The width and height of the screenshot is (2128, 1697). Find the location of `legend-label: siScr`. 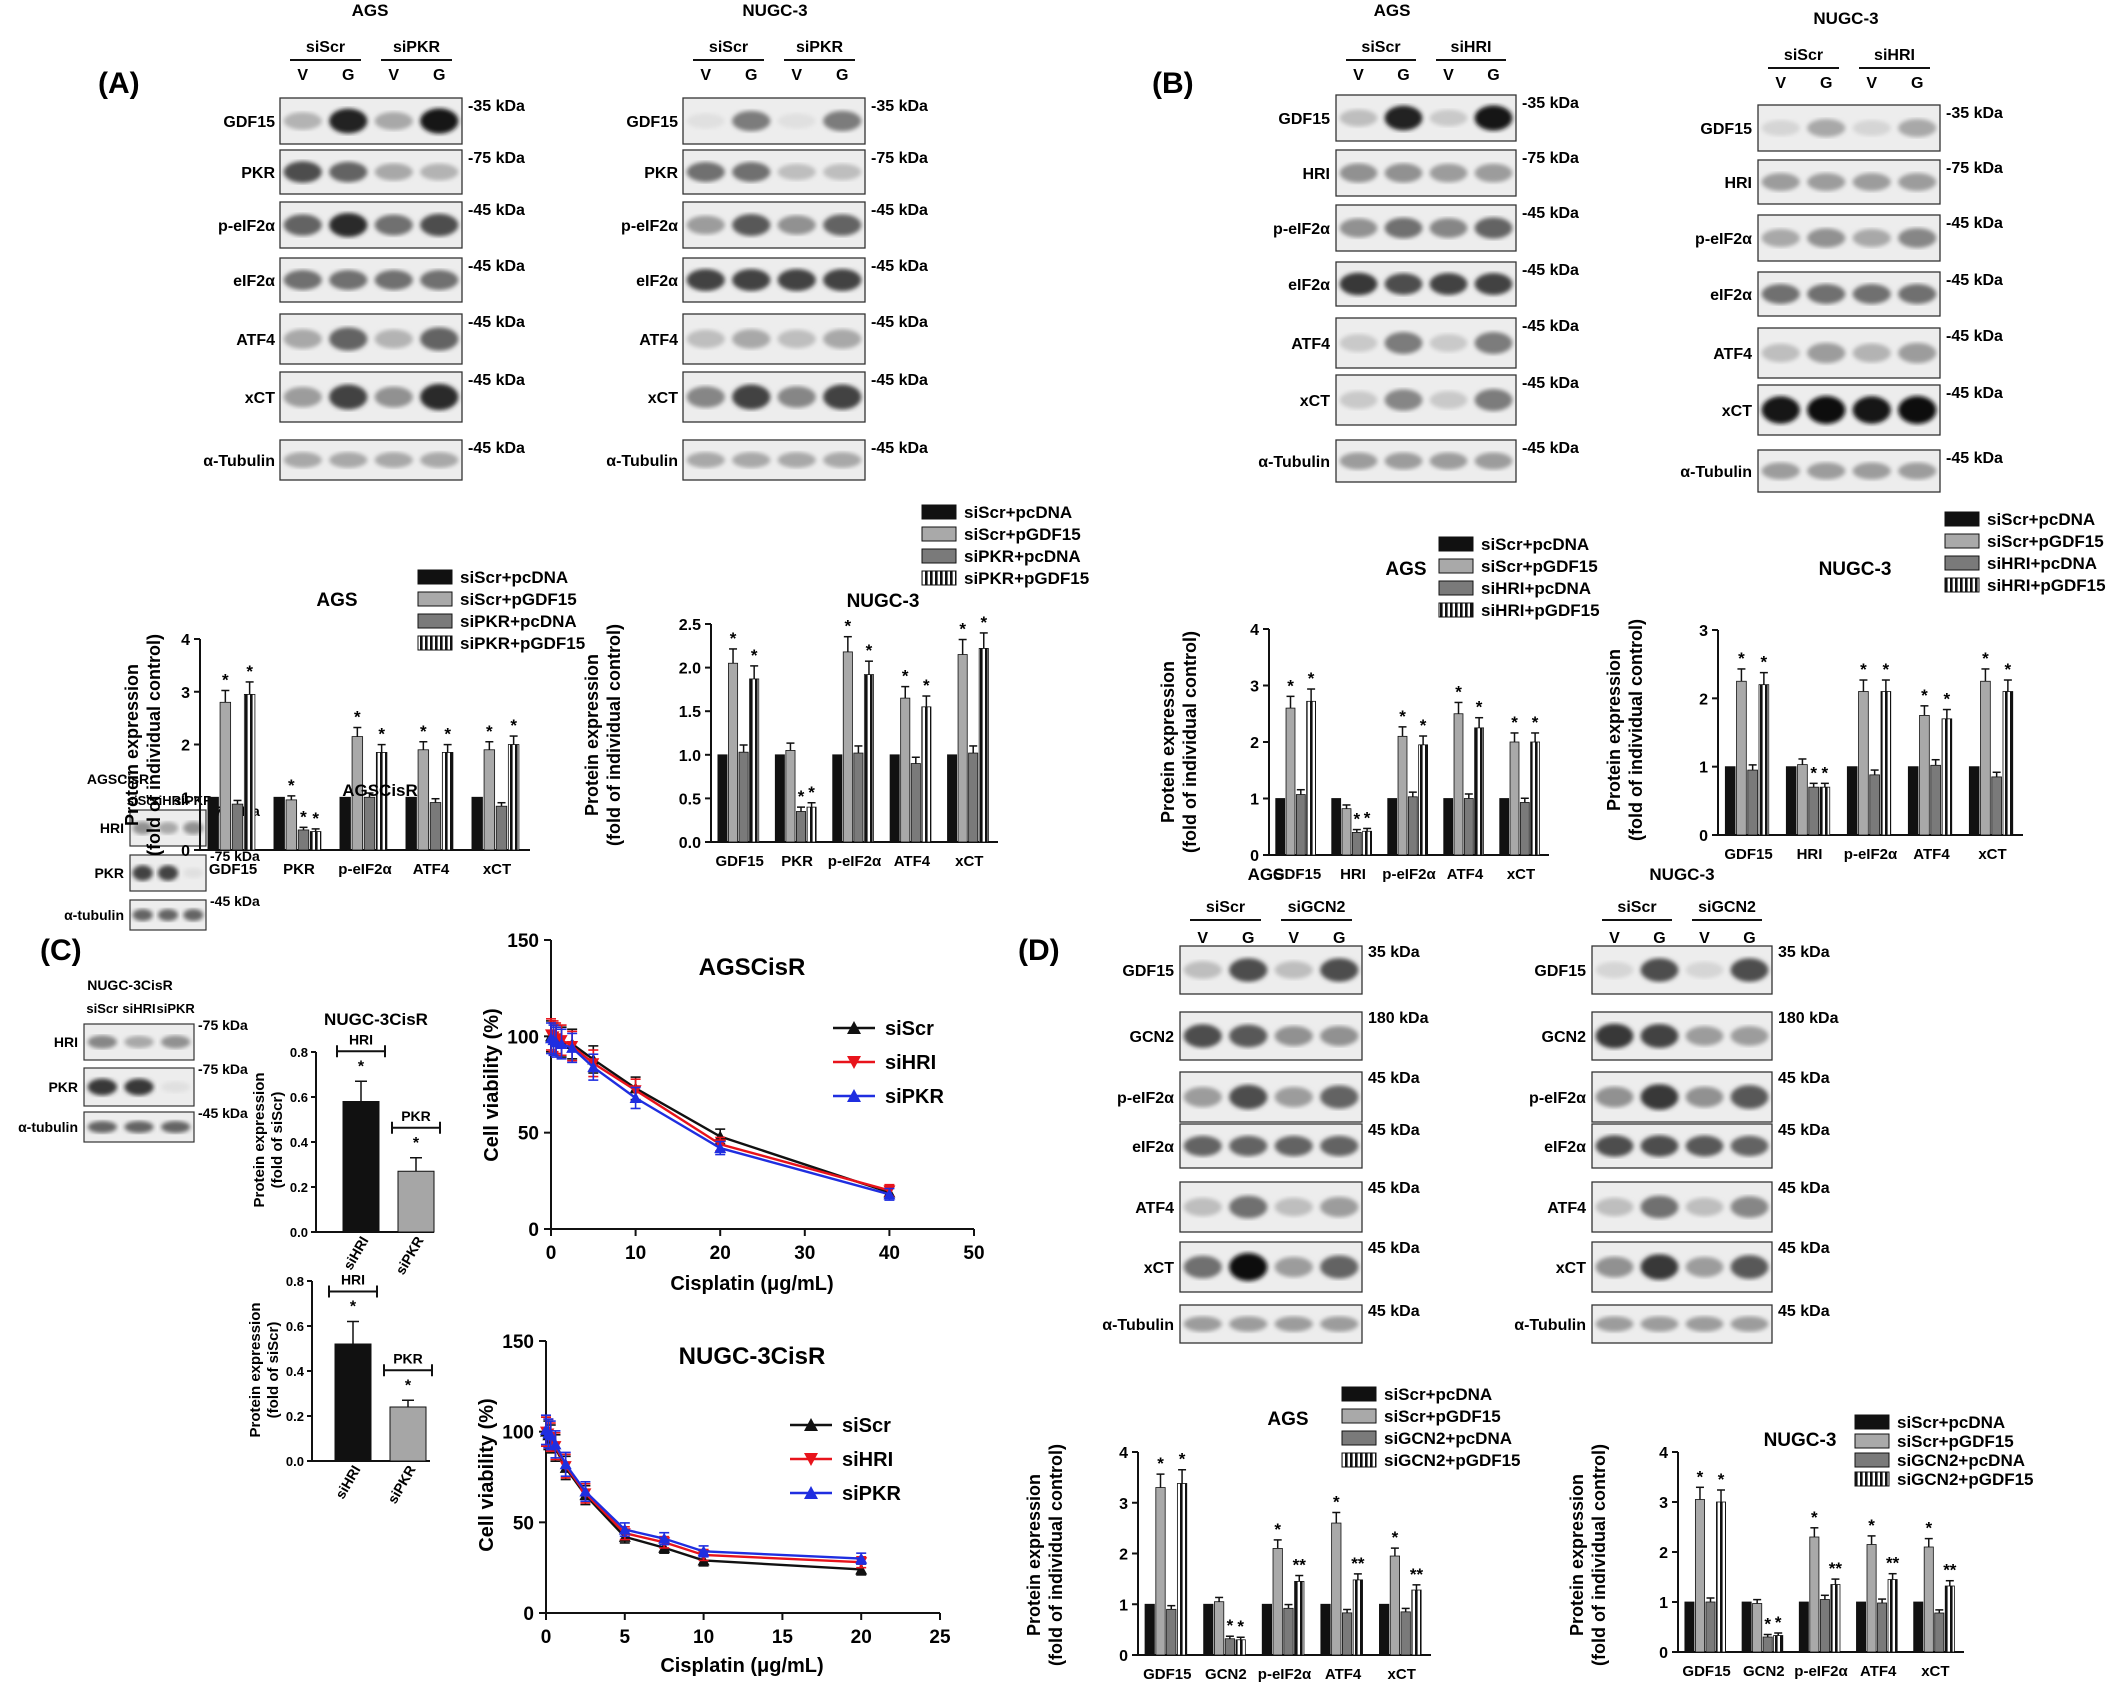

legend-label: siScr is located at coordinates (909, 1029).